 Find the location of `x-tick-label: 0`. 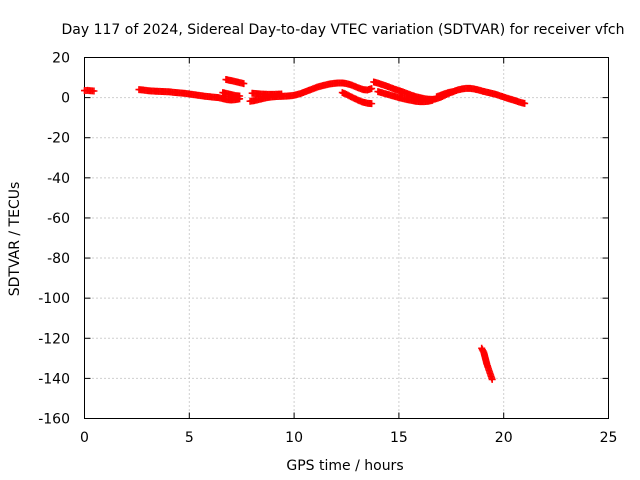

x-tick-label: 0 is located at coordinates (84, 438).